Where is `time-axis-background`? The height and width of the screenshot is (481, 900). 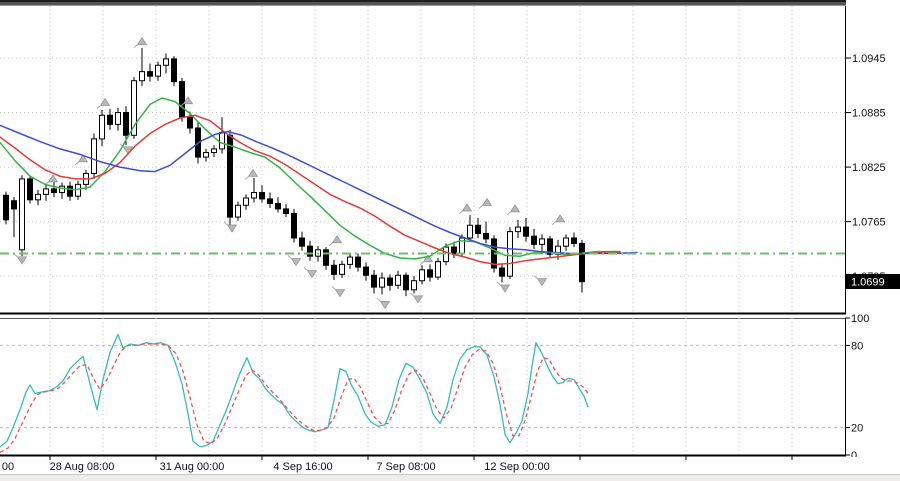 time-axis-background is located at coordinates (450, 465).